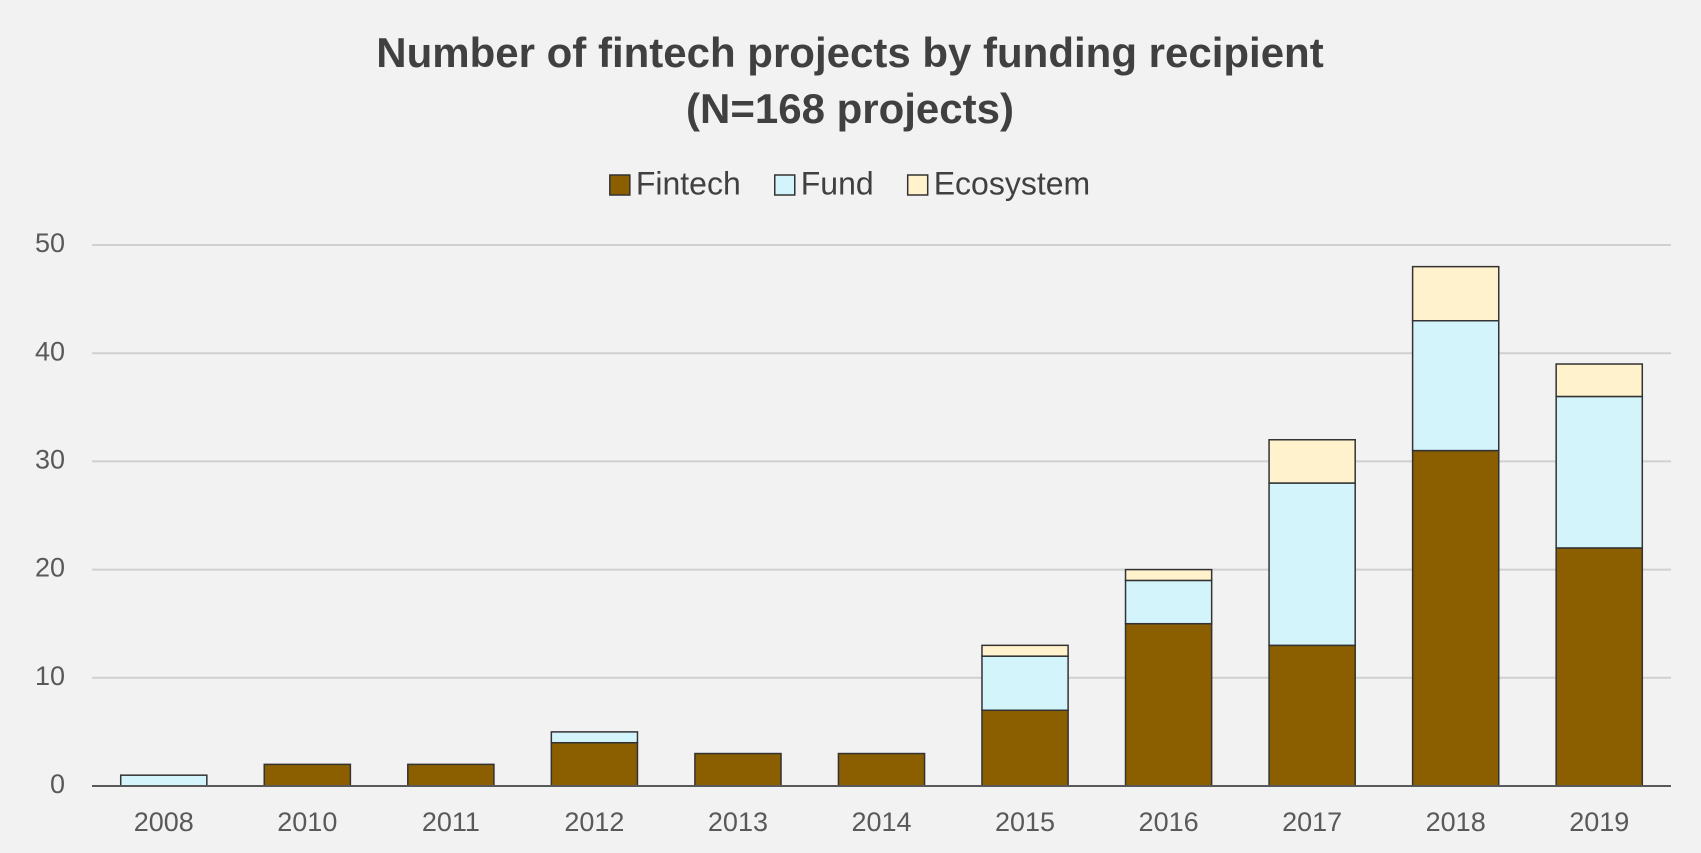 The height and width of the screenshot is (853, 1701). What do you see at coordinates (1312, 822) in the screenshot?
I see `x-tick-label: 2017` at bounding box center [1312, 822].